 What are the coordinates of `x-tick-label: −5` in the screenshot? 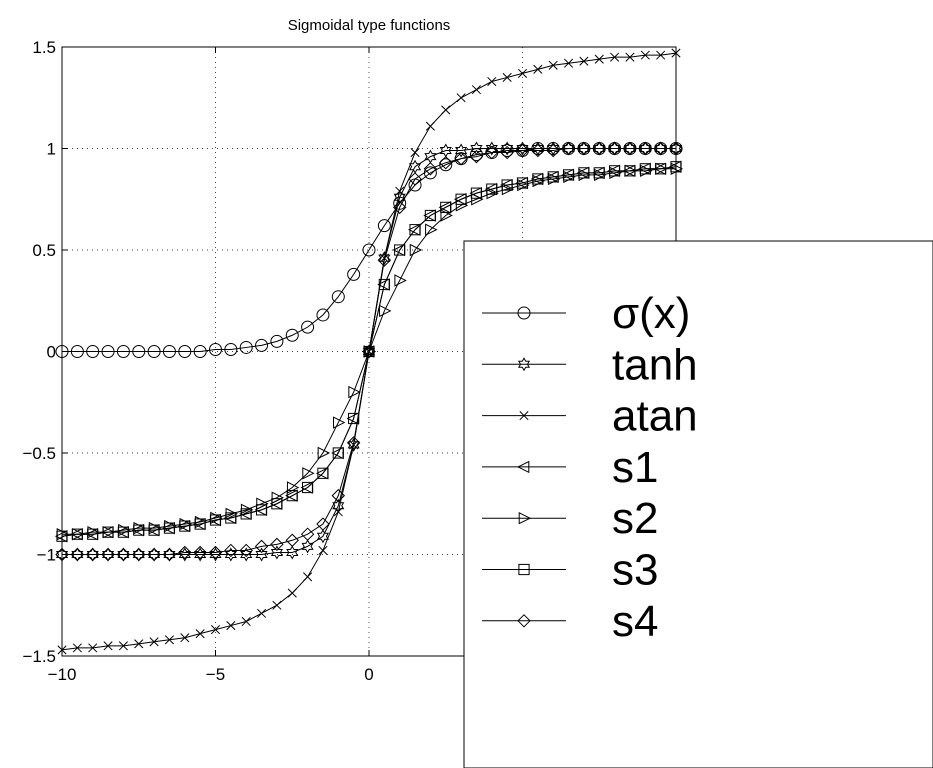 It's located at (215, 674).